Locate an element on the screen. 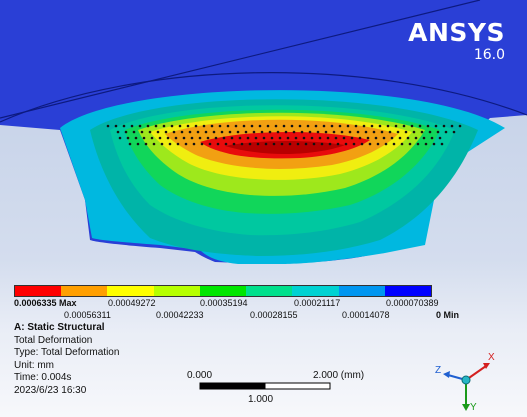  dome-outline is located at coordinates (263, 97).